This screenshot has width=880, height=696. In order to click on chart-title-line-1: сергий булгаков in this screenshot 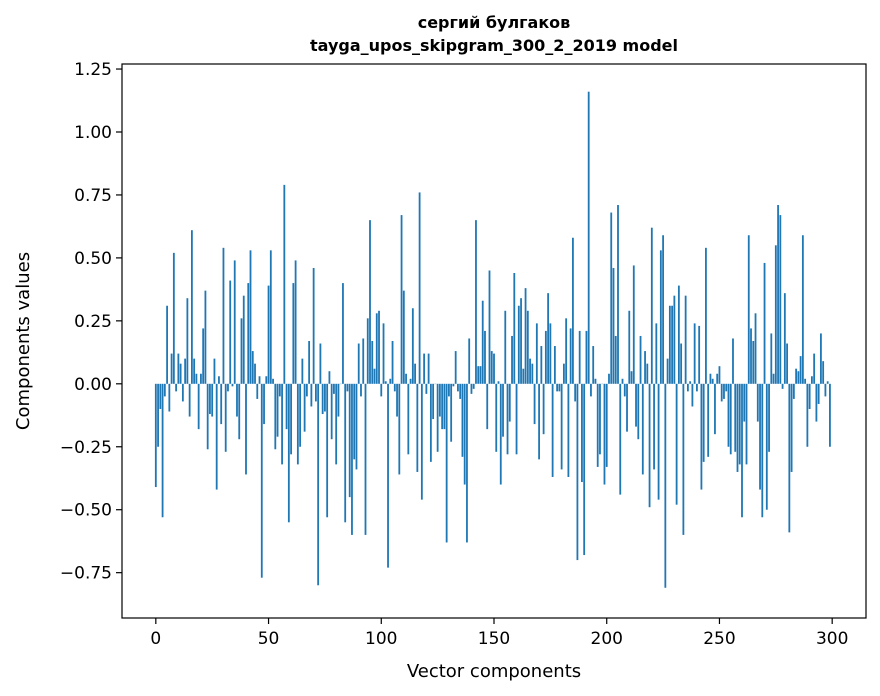, I will do `click(494, 22)`.